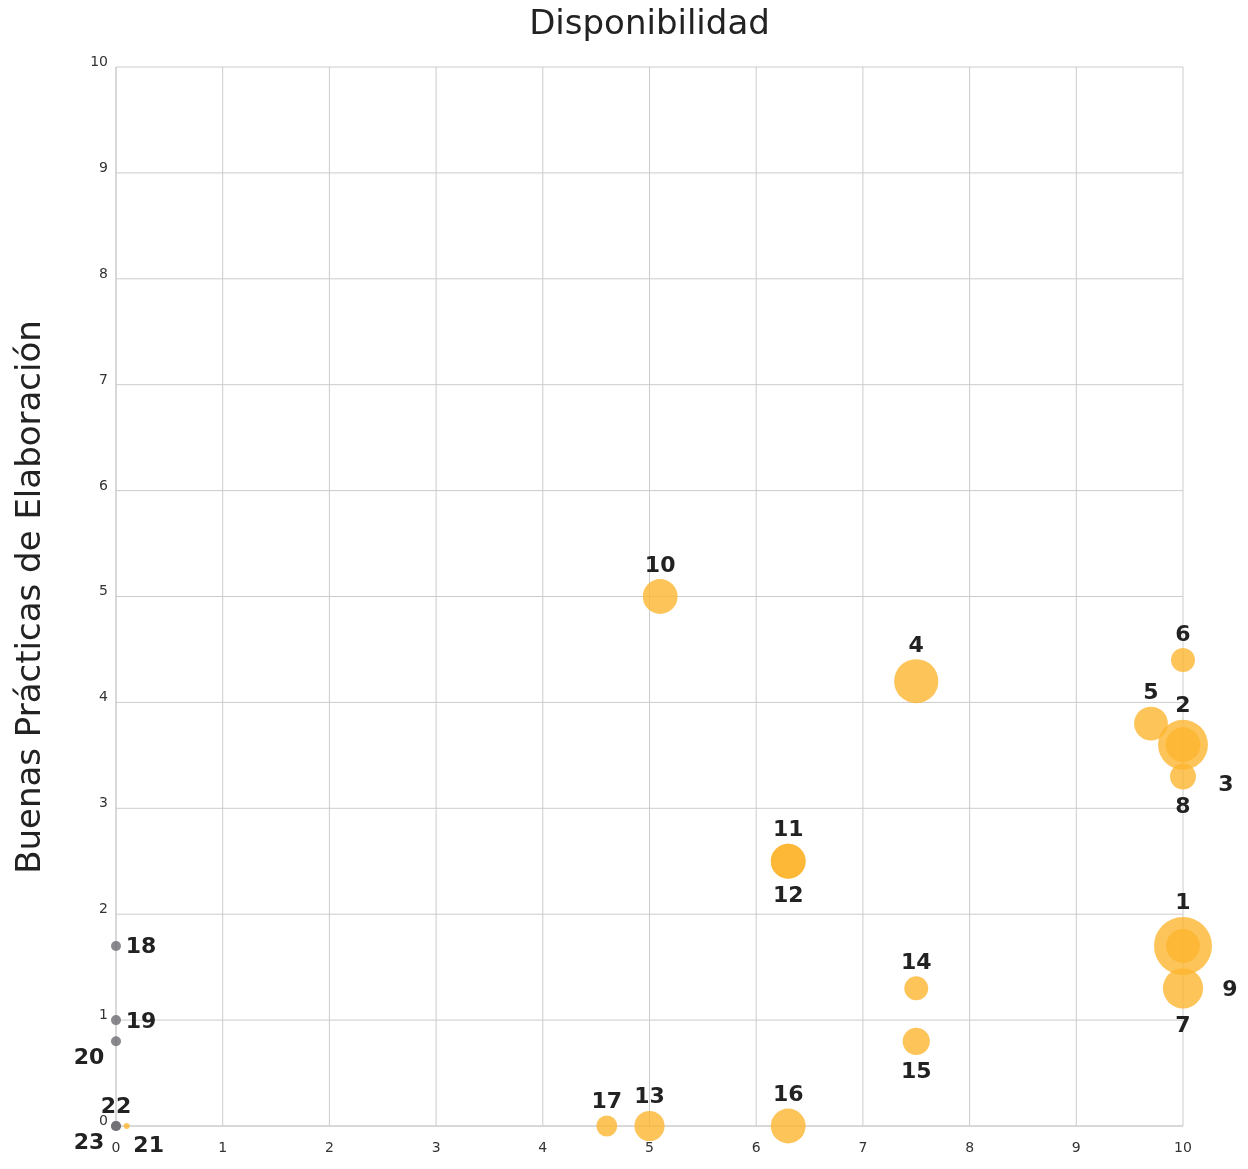 This screenshot has width=1248, height=1169. Describe the element at coordinates (863, 1146) in the screenshot. I see `x-tick-label: 7` at that location.